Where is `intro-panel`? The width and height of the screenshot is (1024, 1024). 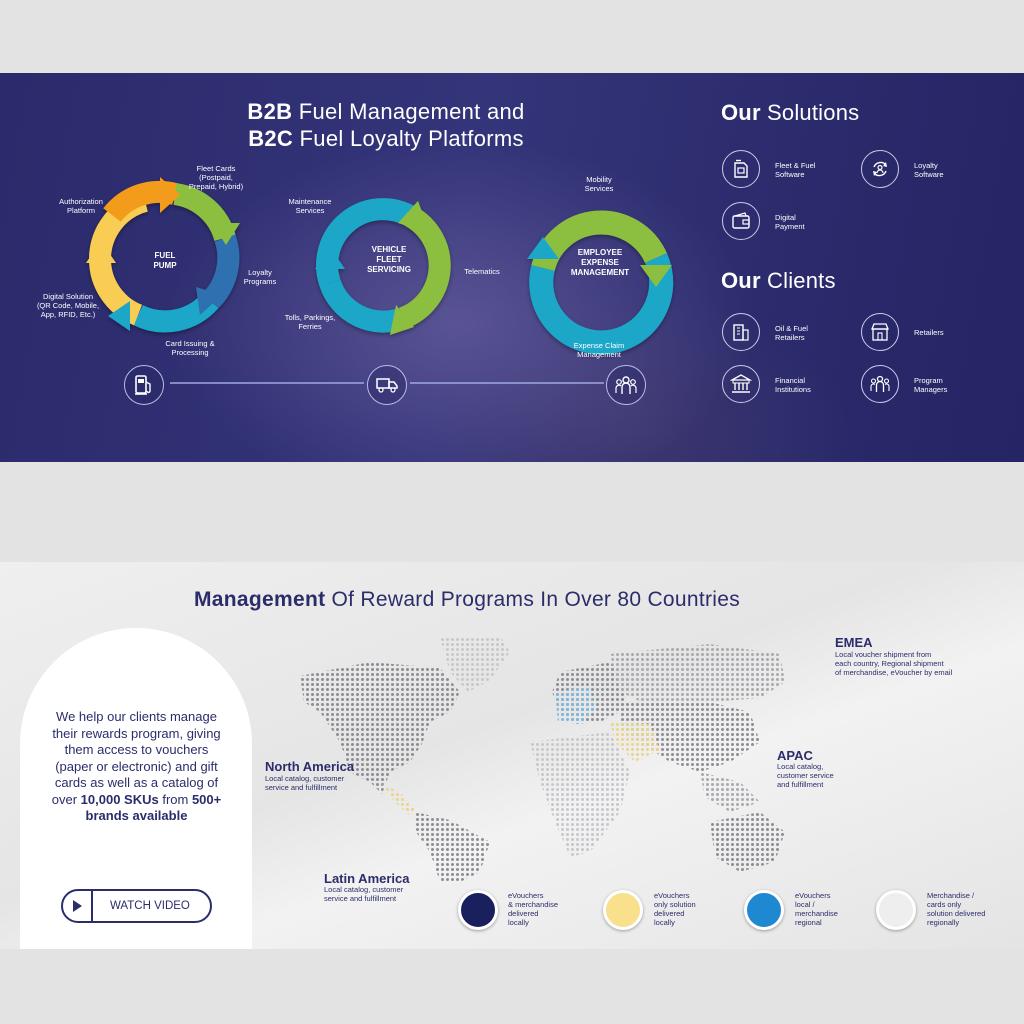
intro-panel is located at coordinates (136, 788).